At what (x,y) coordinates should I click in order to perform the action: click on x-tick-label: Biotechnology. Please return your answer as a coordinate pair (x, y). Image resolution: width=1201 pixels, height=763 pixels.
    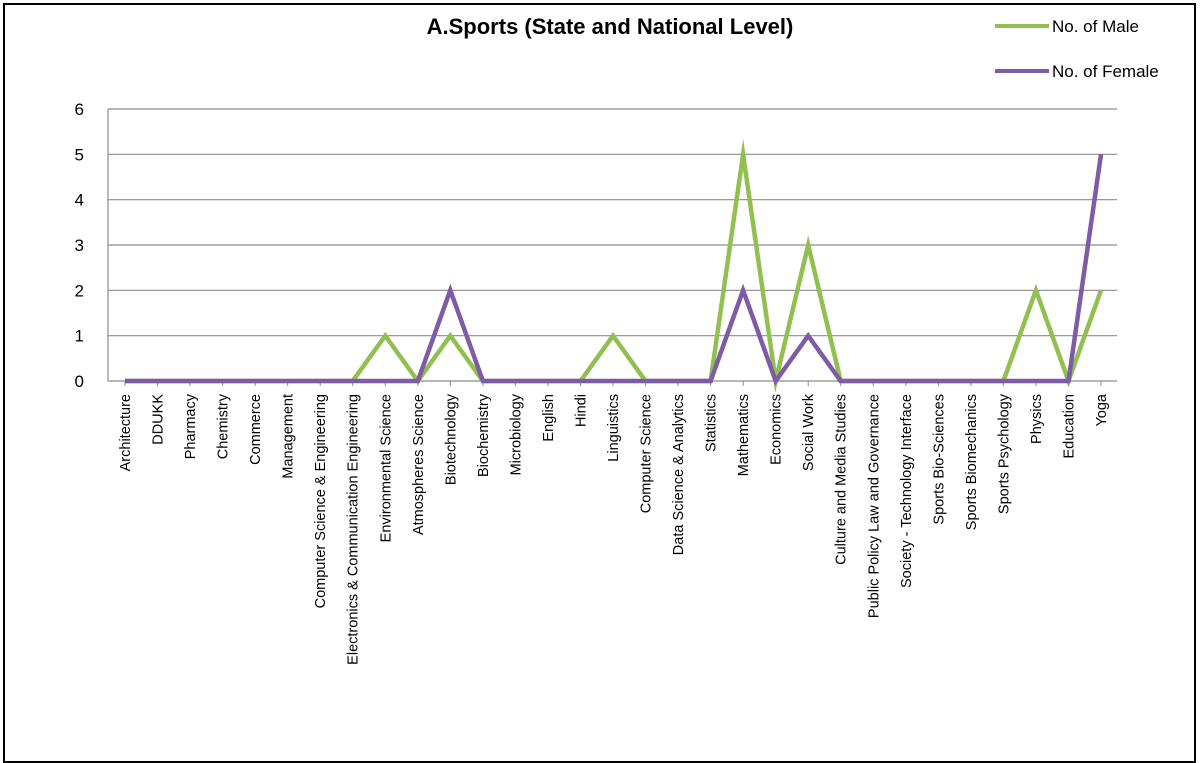
    Looking at the image, I should click on (451, 439).